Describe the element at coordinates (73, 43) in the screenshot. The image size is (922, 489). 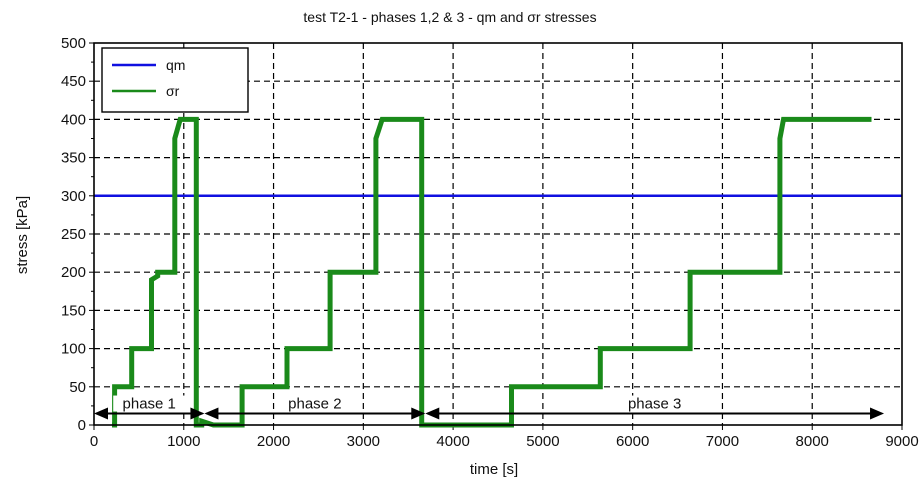
I see `y-tick-label: 500` at that location.